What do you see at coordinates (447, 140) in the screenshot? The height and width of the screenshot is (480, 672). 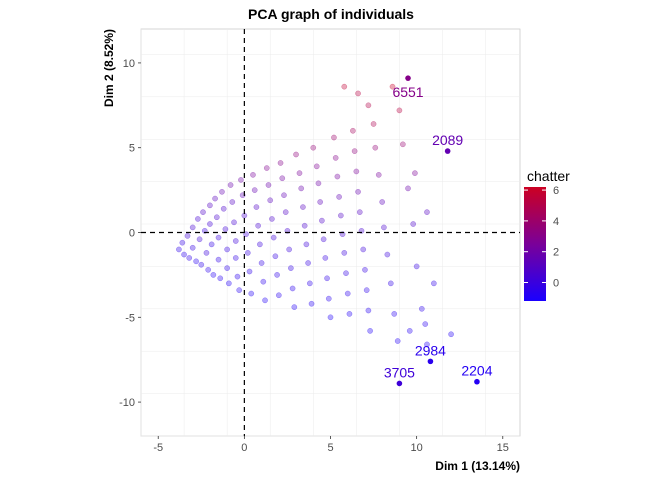 I see `point-label-2089: 2089` at bounding box center [447, 140].